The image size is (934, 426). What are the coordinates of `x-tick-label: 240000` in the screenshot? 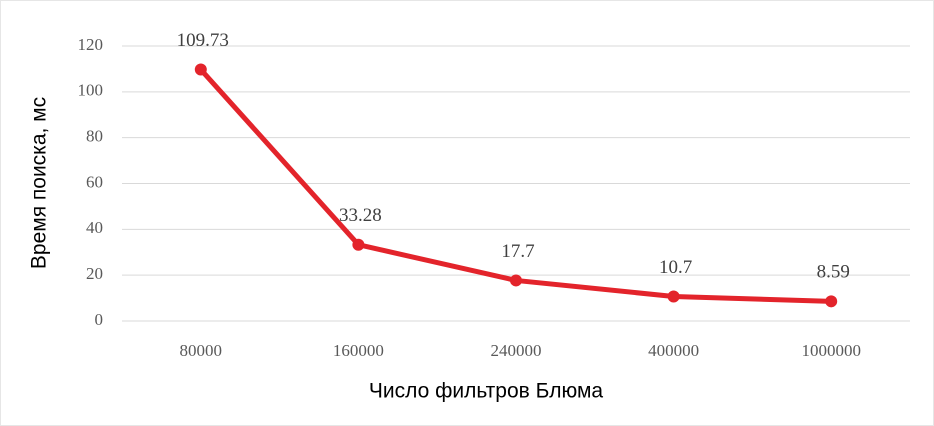 It's located at (516, 350).